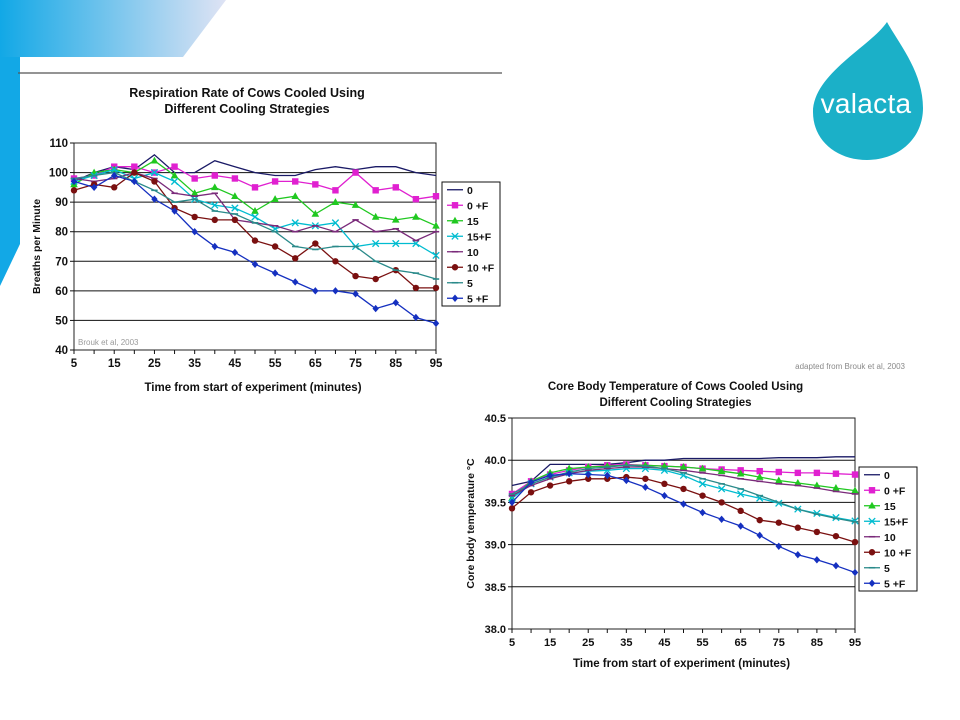  Describe the element at coordinates (626, 643) in the screenshot. I see `x-tick-label: 35` at that location.